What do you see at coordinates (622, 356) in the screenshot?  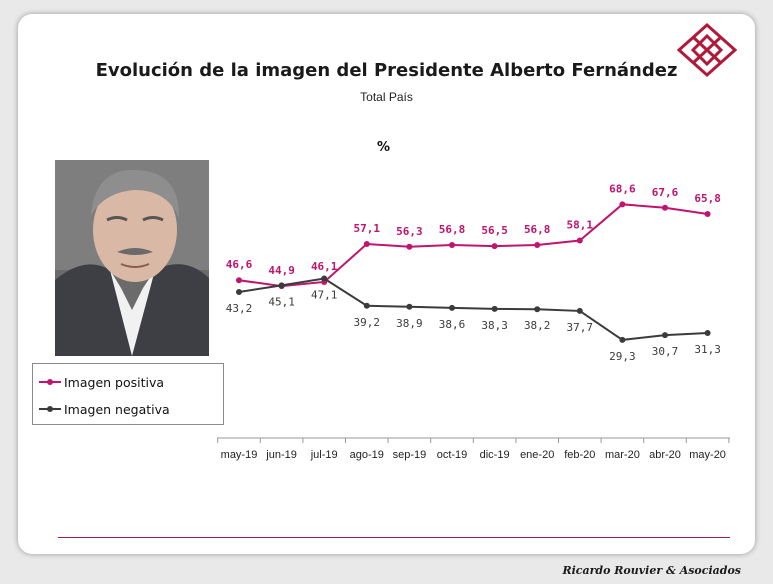 I see `data-label-negative: 29,3` at bounding box center [622, 356].